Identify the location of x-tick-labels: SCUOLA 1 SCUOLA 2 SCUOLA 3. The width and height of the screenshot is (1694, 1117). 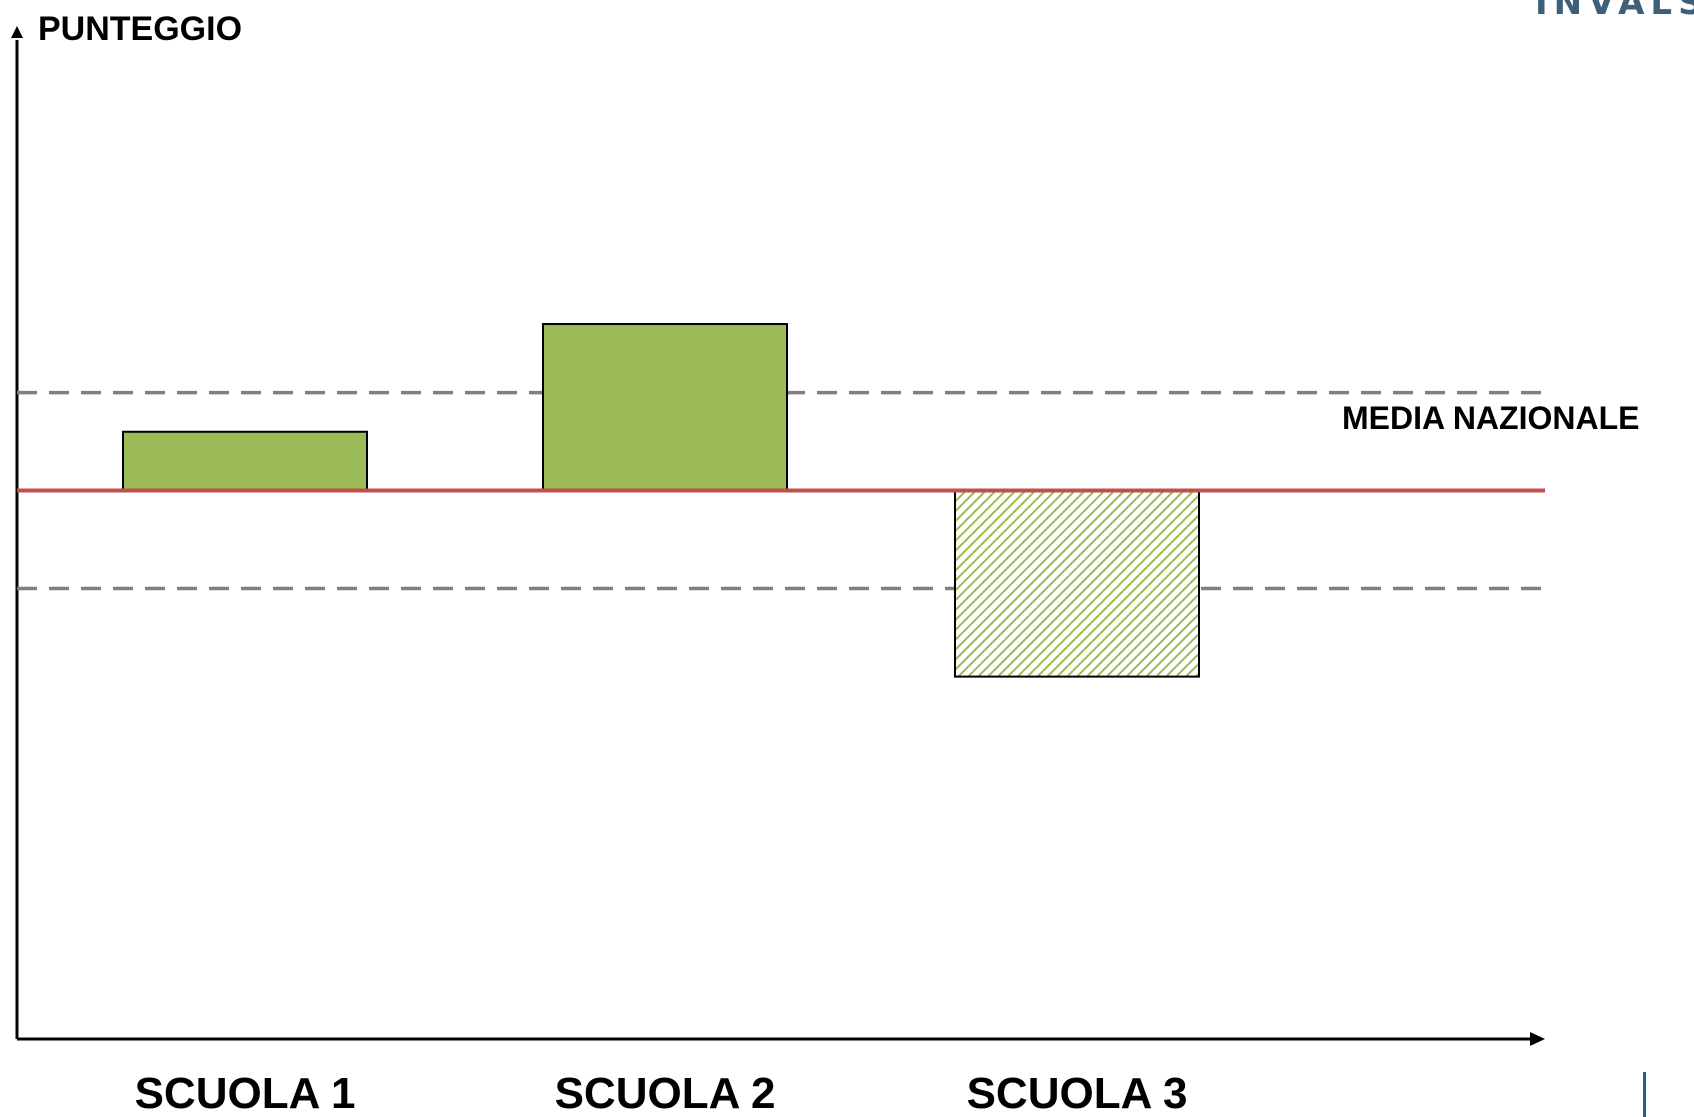
(661, 1093).